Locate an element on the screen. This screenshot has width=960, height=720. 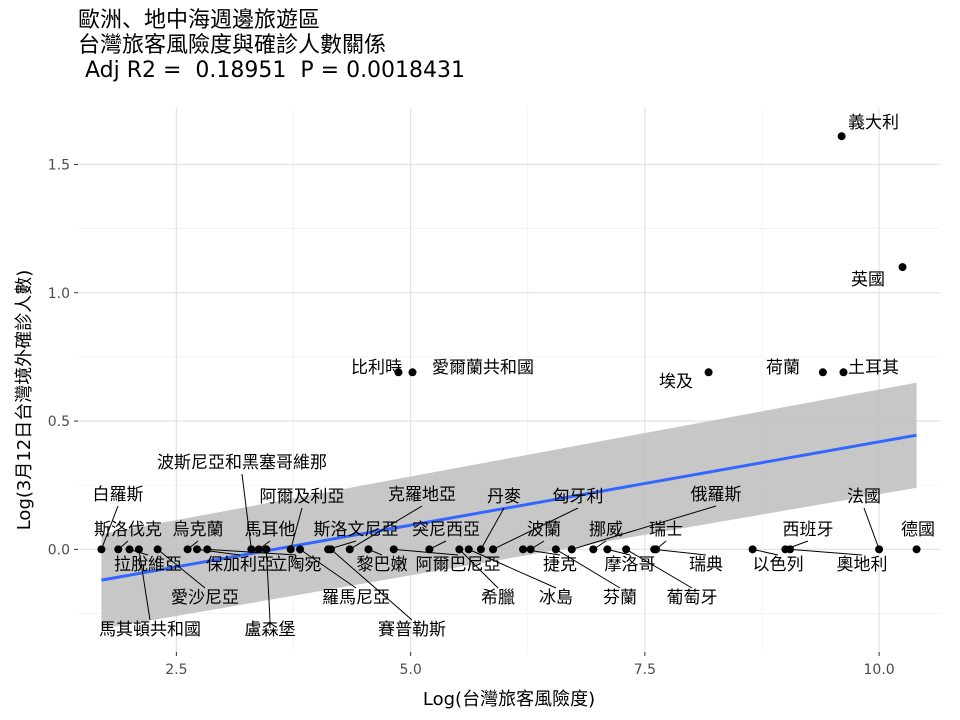
point-label: 阿爾巴尼亞 is located at coordinates (458, 565).